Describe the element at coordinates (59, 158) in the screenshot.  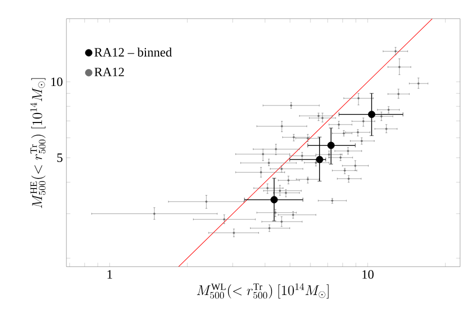
I see `y-tick-label: 5` at that location.